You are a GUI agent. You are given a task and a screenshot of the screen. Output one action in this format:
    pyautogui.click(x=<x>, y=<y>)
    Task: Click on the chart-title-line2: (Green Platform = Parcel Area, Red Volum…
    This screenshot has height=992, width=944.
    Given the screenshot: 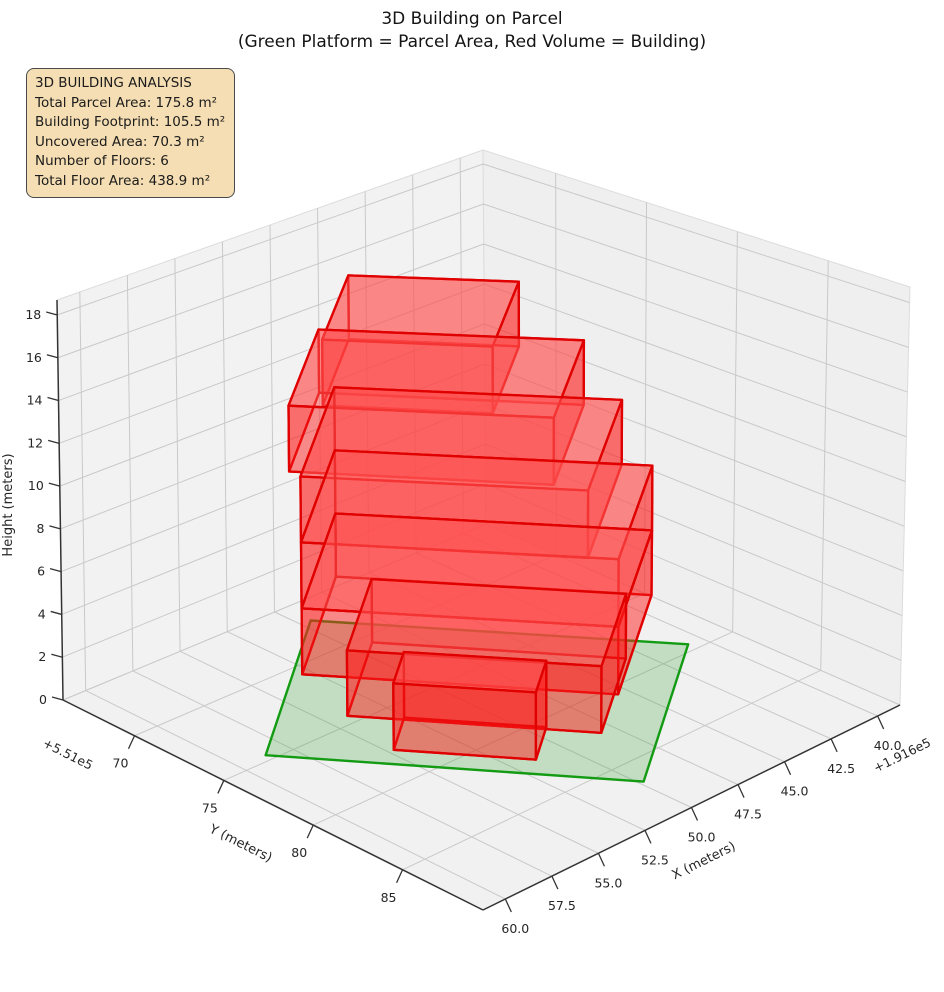 What is the action you would take?
    pyautogui.click(x=472, y=42)
    